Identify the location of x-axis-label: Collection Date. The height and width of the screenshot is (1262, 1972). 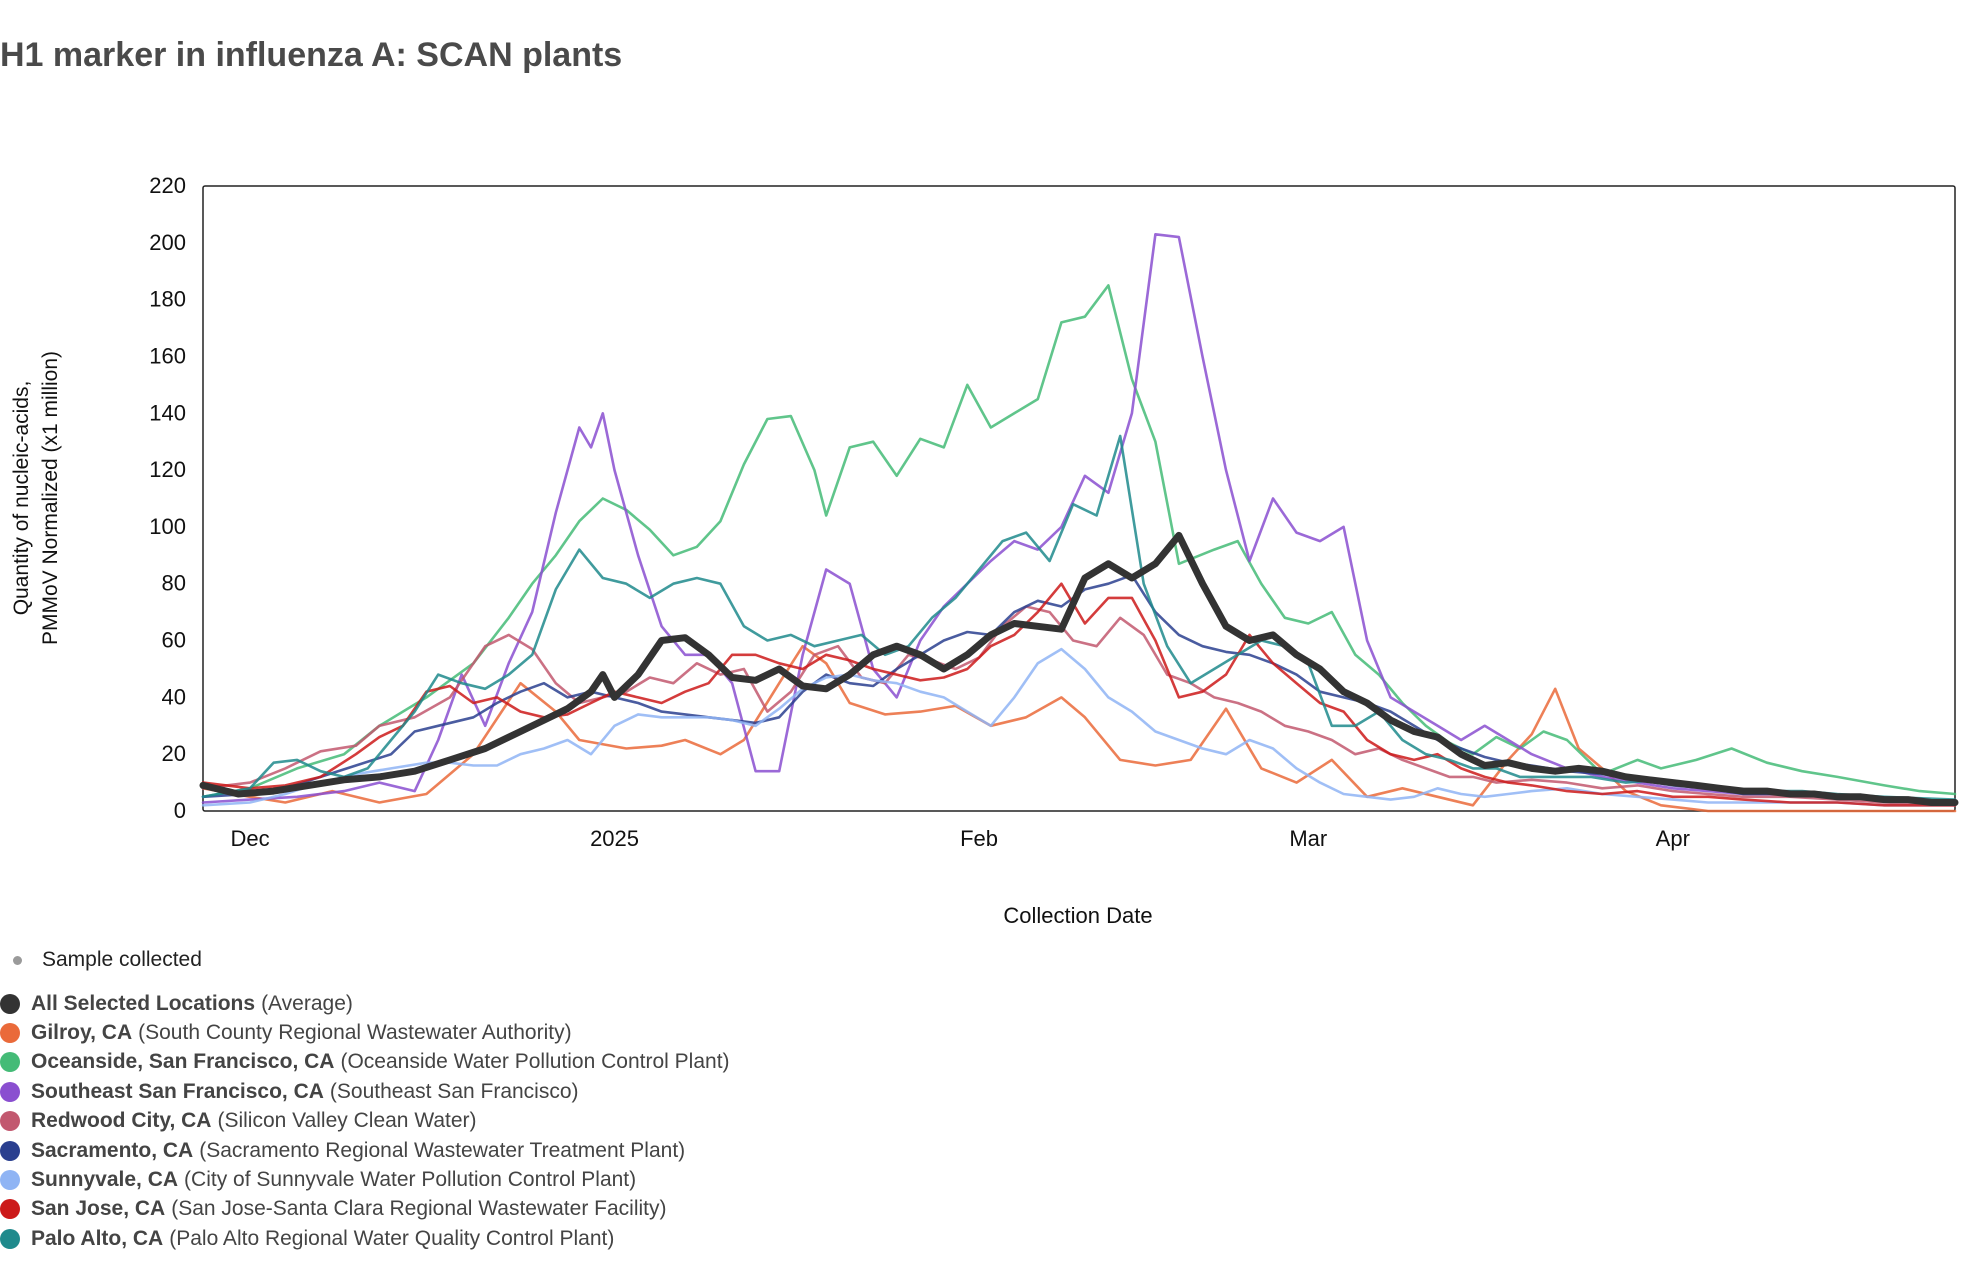
(1077, 915).